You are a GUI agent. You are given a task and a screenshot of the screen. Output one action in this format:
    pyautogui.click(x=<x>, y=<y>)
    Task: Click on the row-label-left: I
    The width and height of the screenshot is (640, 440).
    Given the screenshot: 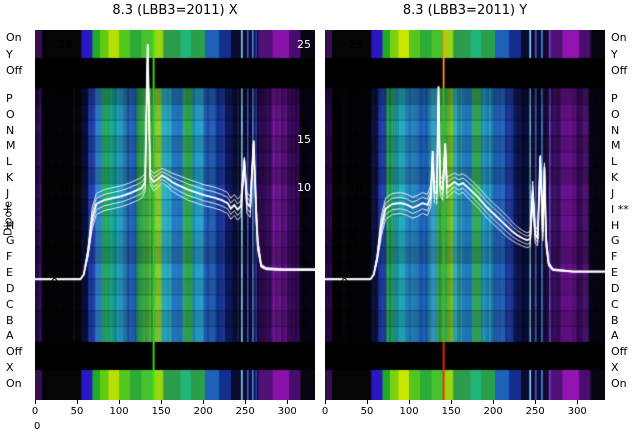 What is the action you would take?
    pyautogui.click(x=8, y=209)
    